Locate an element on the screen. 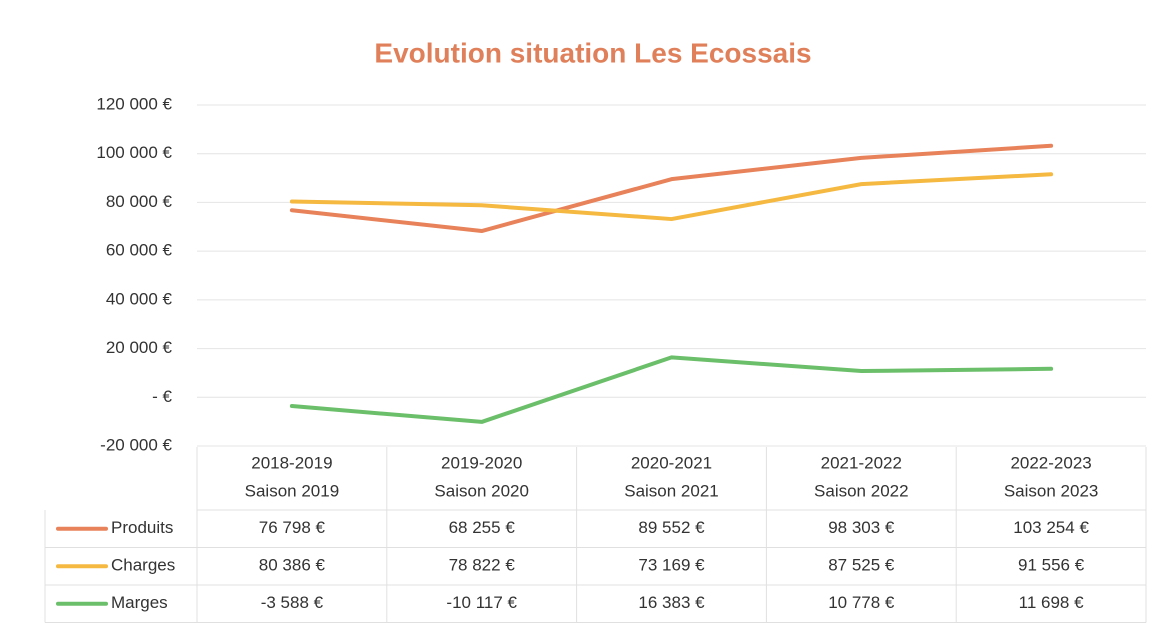 The width and height of the screenshot is (1166, 626). x-tick-label: 2022-2023 is located at coordinates (1050, 462).